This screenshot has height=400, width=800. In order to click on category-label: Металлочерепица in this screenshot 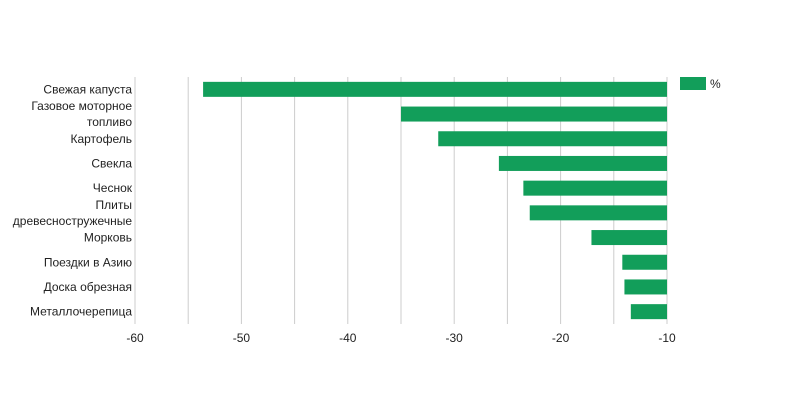, I will do `click(81, 312)`.